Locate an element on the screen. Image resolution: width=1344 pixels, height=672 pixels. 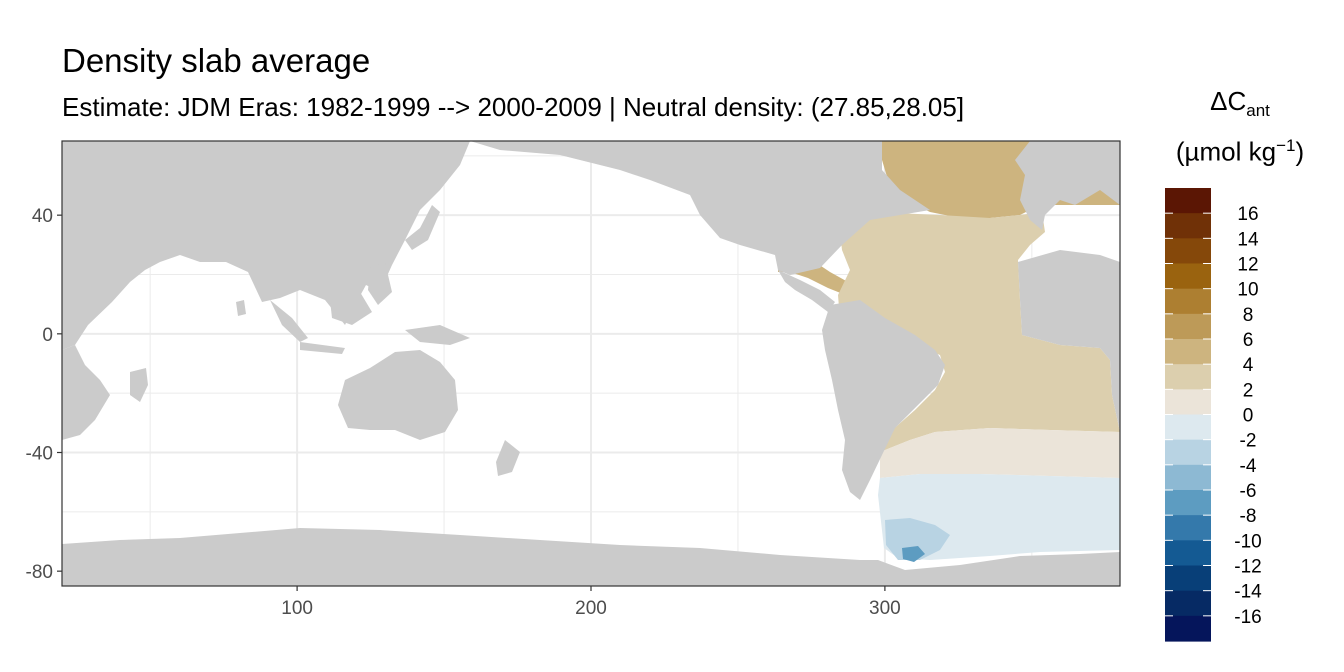
colorbar-label: 16 is located at coordinates (1247, 214).